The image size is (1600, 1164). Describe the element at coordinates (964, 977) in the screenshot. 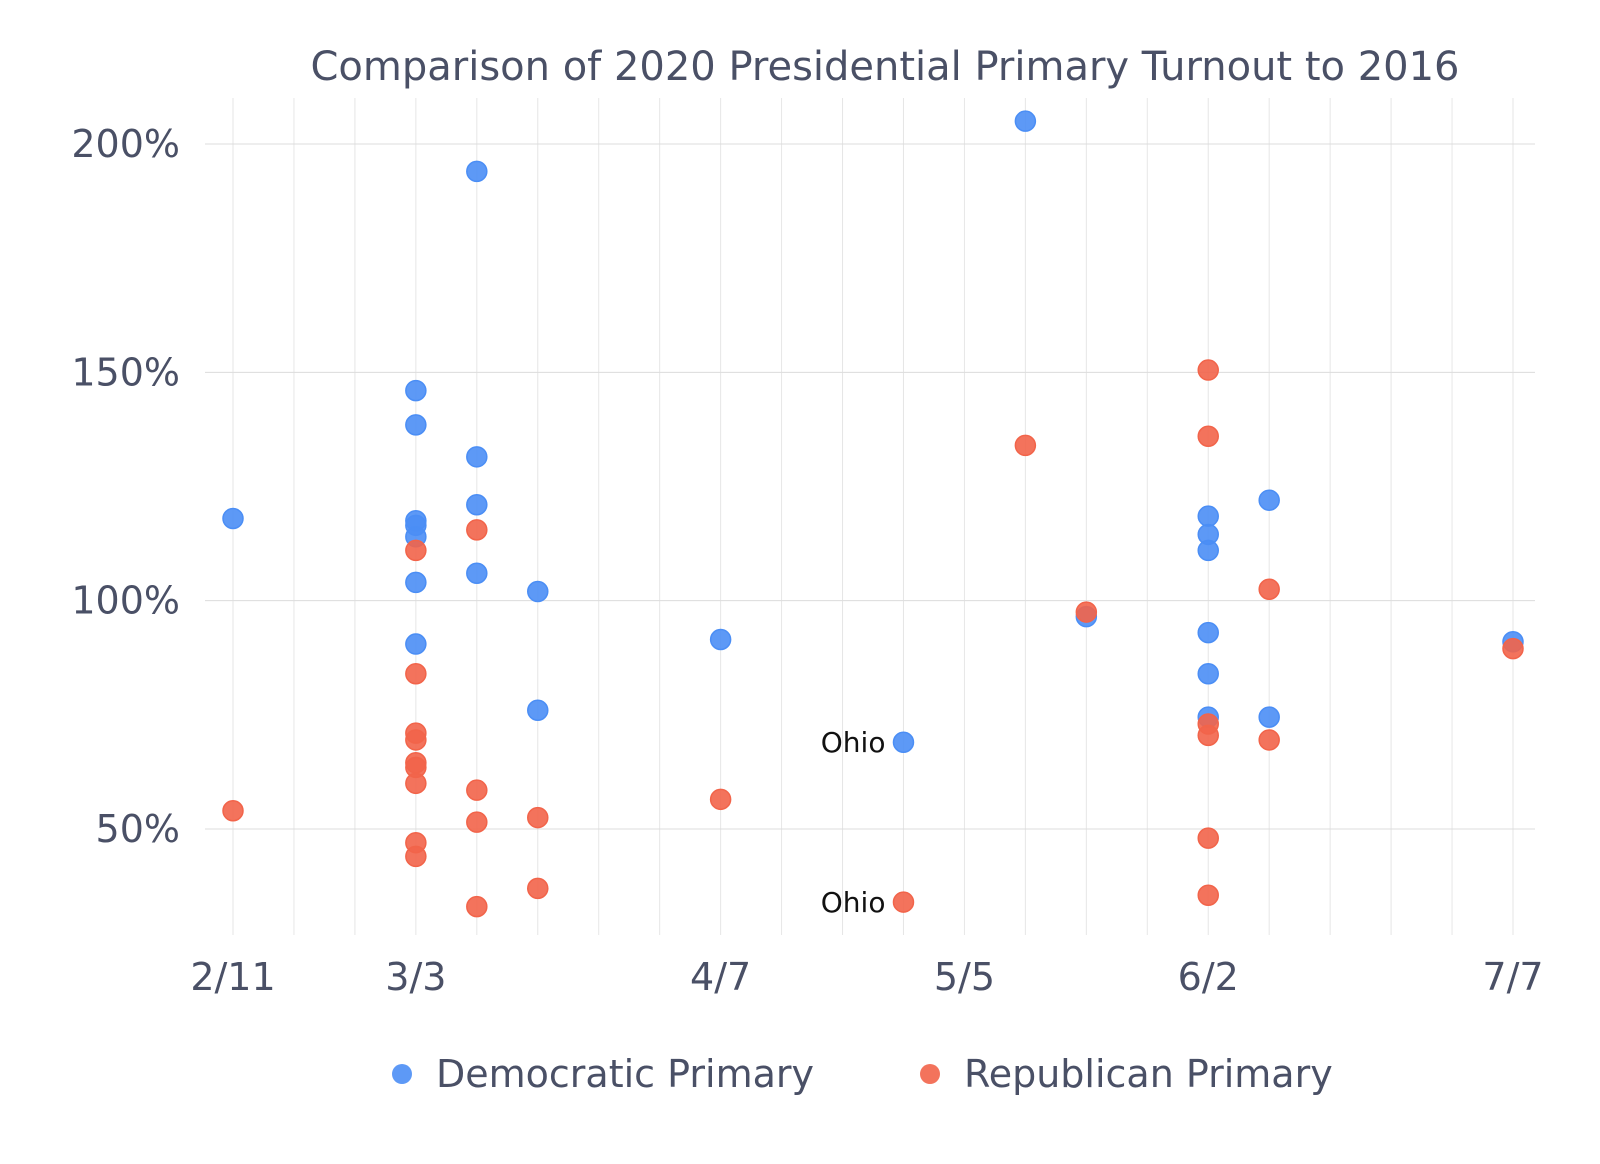

I see `x-tick-label: 5/5` at that location.